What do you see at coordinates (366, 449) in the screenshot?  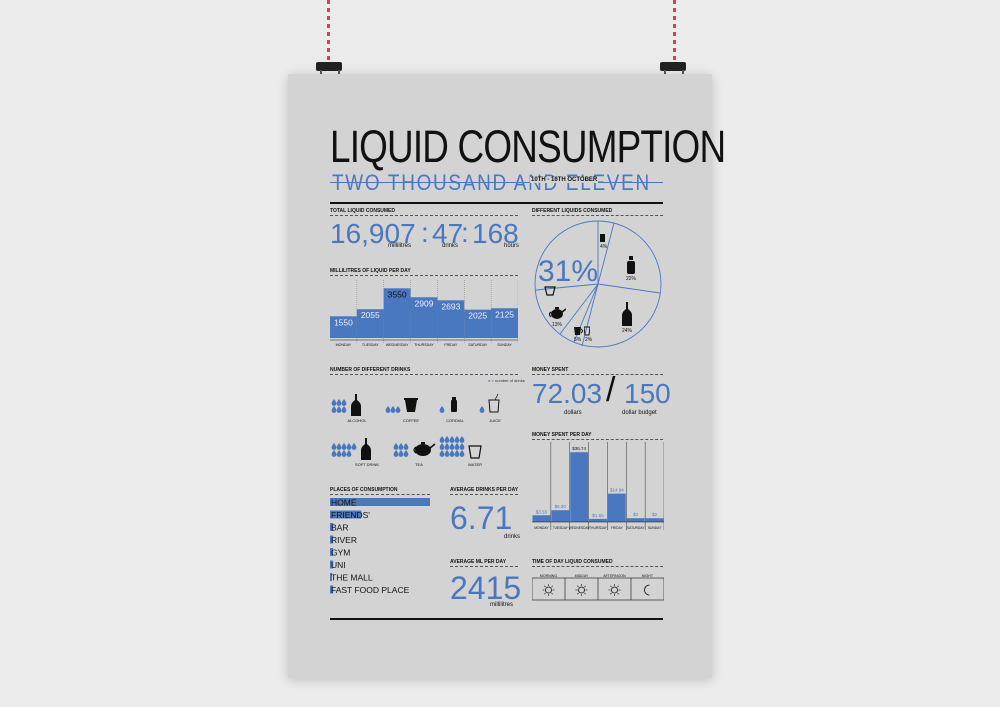 I see `drink-4-soft-drink-bottle-icon` at bounding box center [366, 449].